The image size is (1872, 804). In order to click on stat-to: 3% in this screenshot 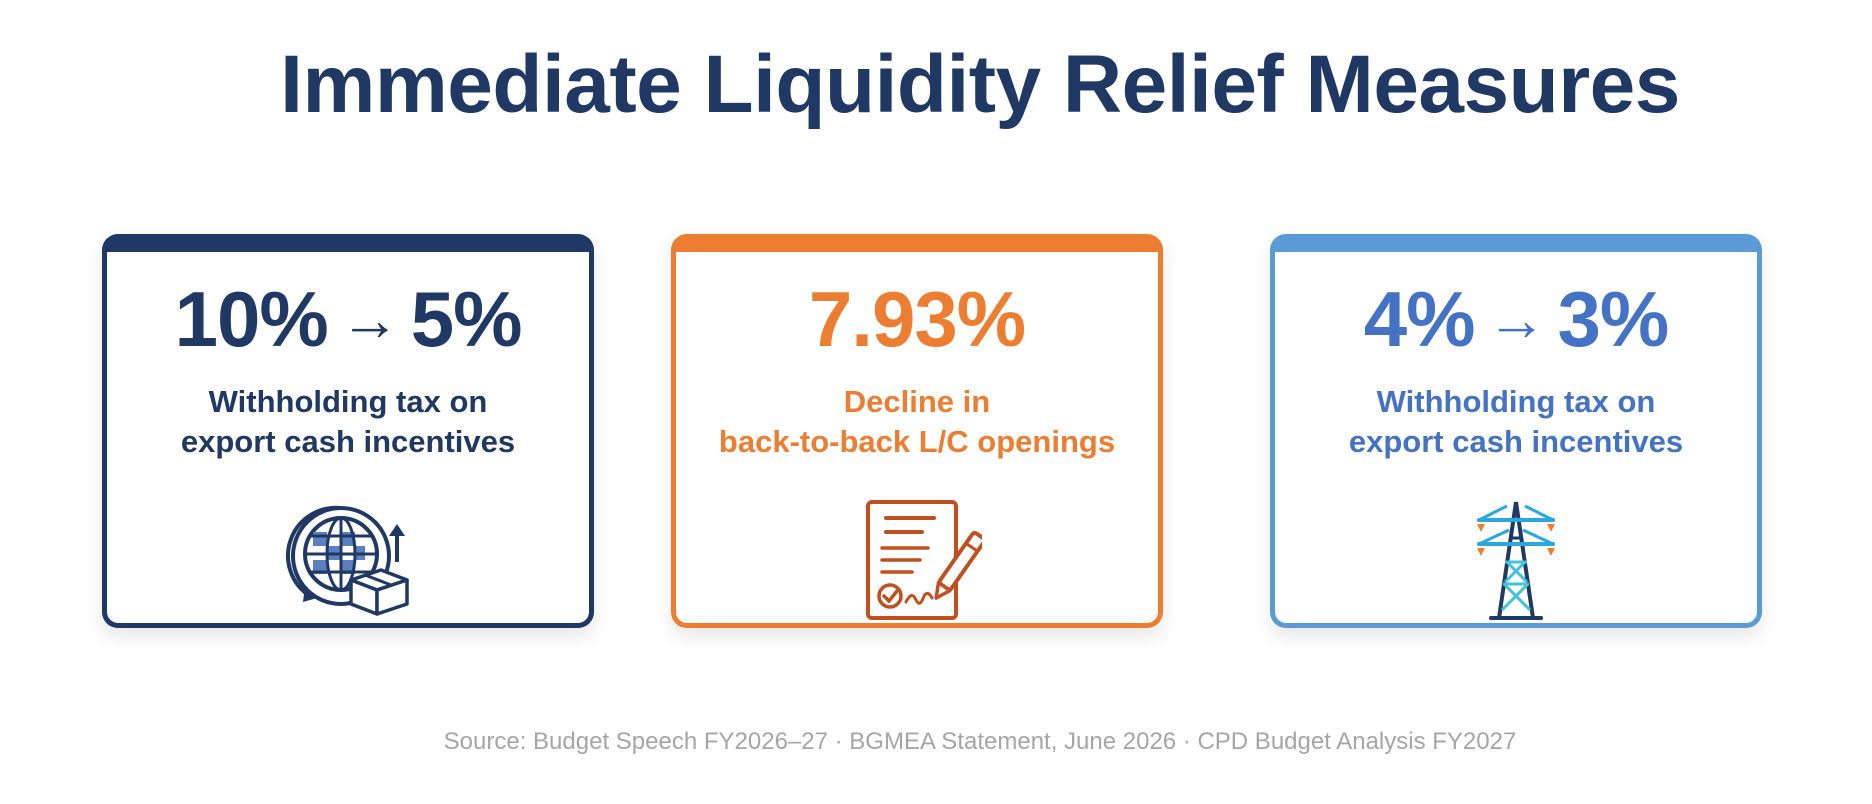, I will do `click(1613, 319)`.